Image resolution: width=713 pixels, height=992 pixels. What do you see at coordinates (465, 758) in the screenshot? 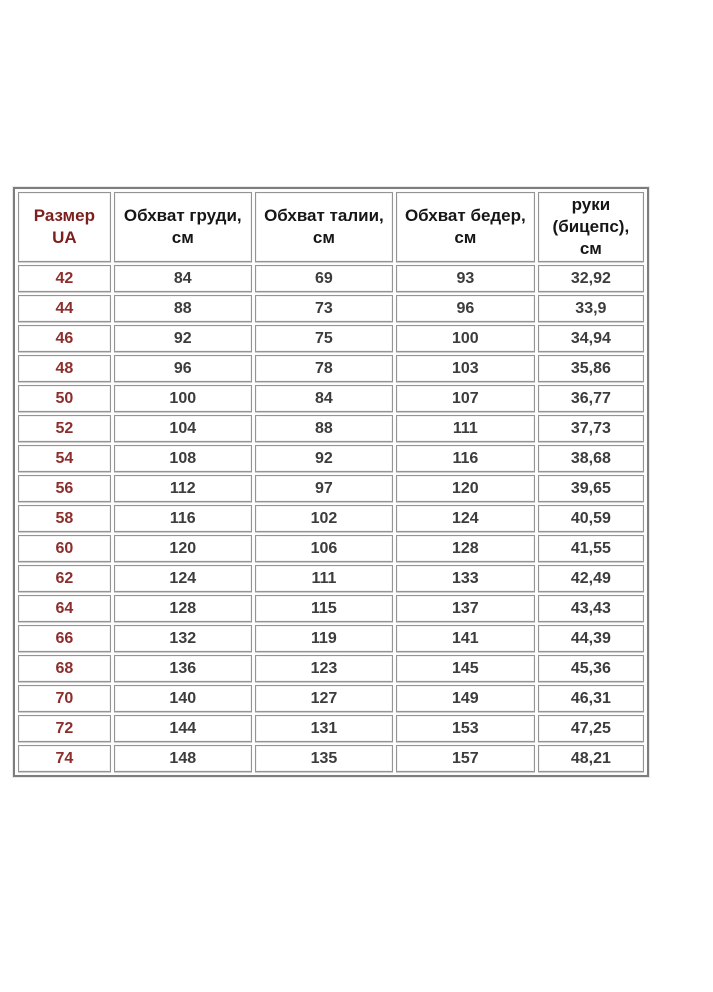
I see `value-cell: 157` at bounding box center [465, 758].